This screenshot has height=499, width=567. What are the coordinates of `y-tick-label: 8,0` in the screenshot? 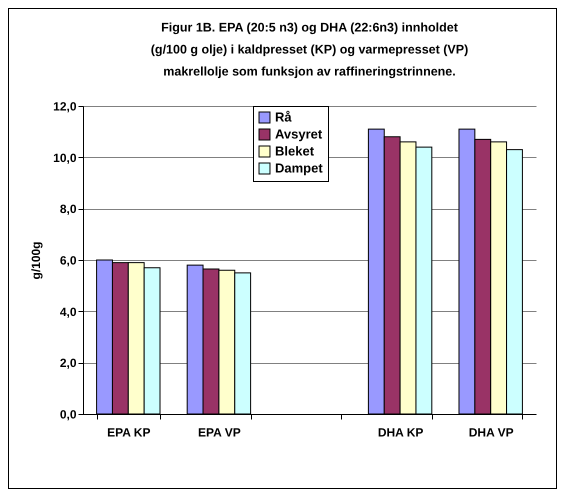 It's located at (68, 209).